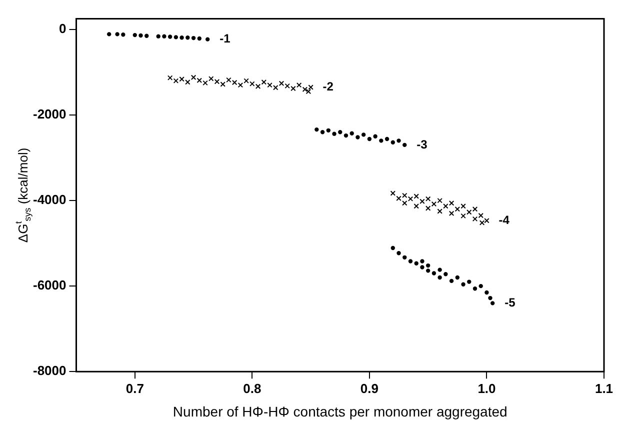 This screenshot has width=626, height=433. Describe the element at coordinates (510, 302) in the screenshot. I see `annotation: -5` at that location.